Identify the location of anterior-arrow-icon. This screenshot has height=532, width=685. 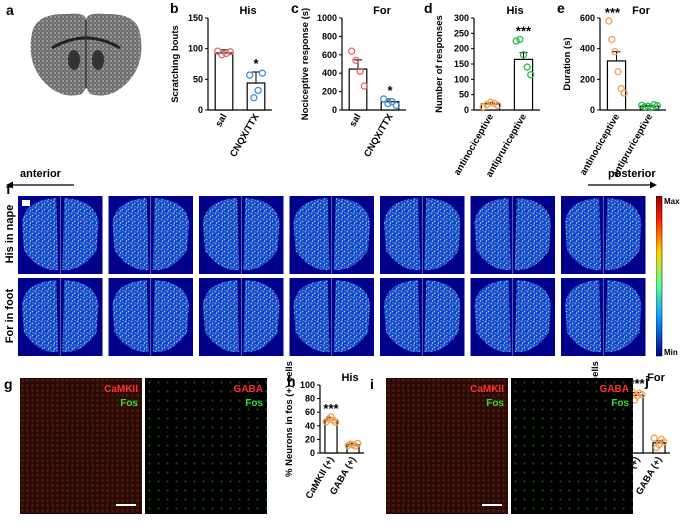
(40, 185).